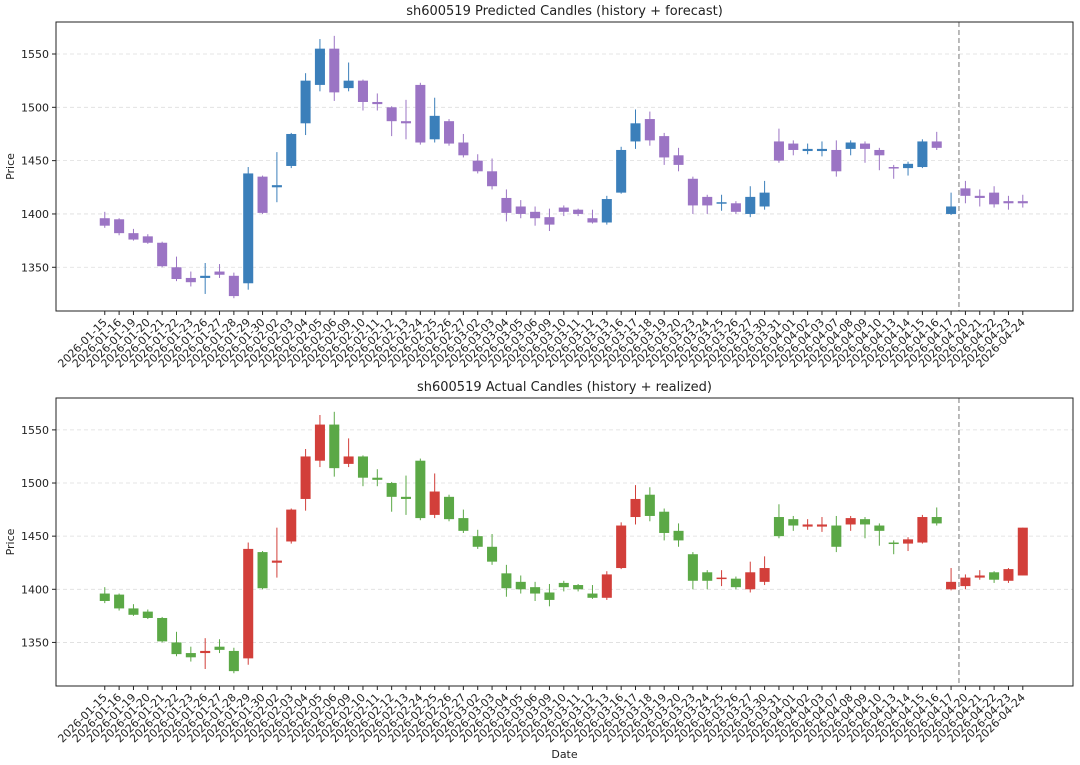 This screenshot has height=765, width=1080. What do you see at coordinates (564, 754) in the screenshot?
I see `x-axis-label: Date` at bounding box center [564, 754].